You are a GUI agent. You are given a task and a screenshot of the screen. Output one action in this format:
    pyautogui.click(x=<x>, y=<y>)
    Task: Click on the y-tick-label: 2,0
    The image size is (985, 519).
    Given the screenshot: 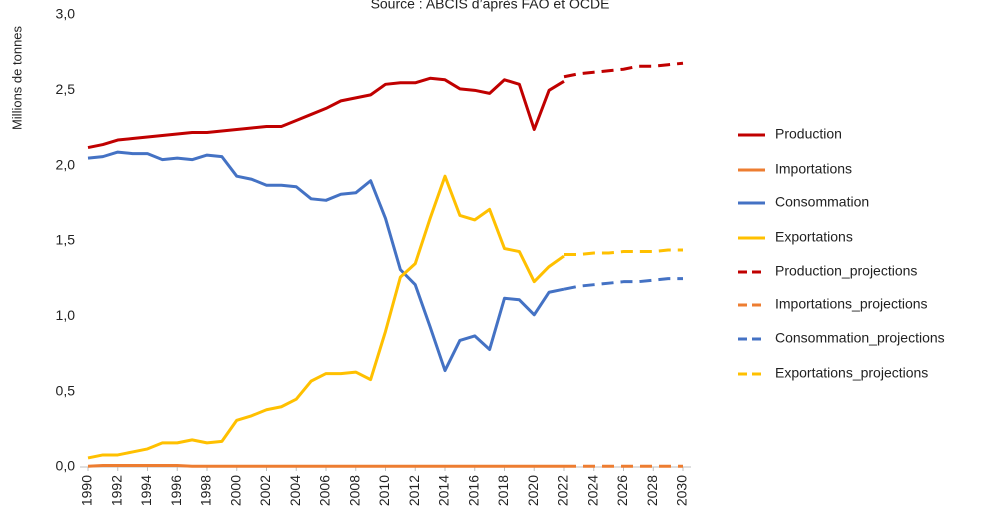 What is the action you would take?
    pyautogui.click(x=66, y=164)
    